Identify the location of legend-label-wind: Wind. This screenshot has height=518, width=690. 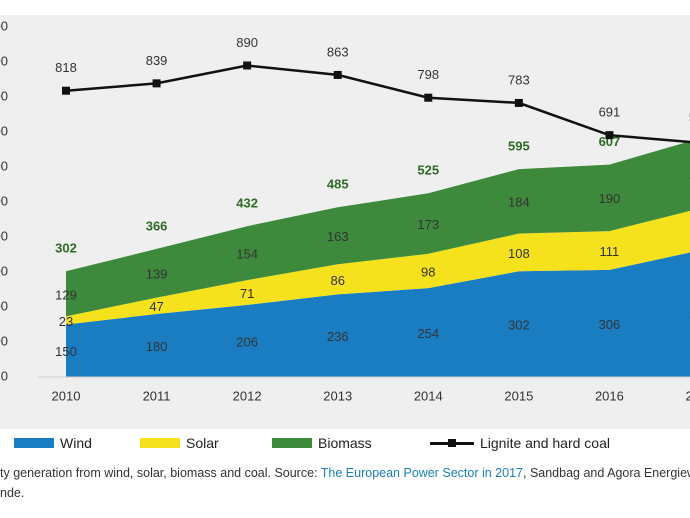
(76, 443).